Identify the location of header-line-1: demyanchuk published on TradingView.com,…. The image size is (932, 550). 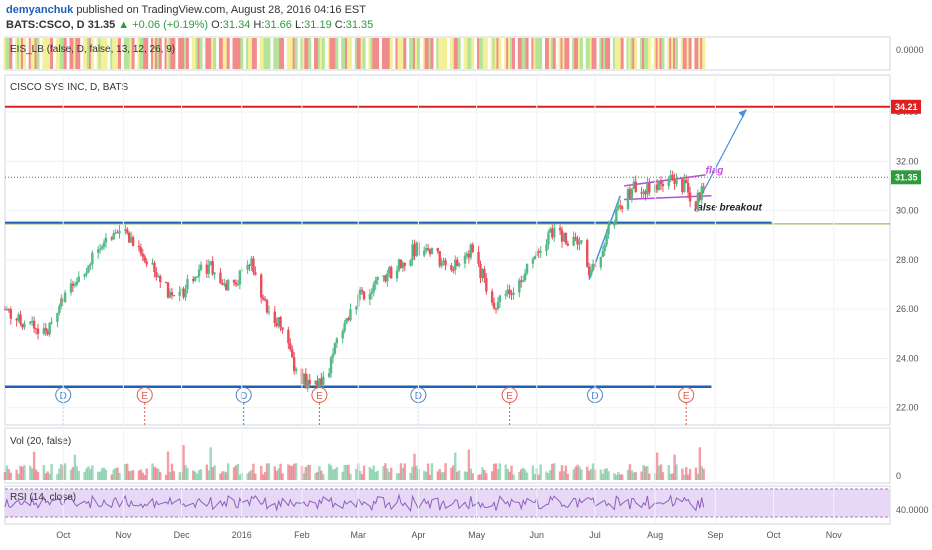
(186, 10).